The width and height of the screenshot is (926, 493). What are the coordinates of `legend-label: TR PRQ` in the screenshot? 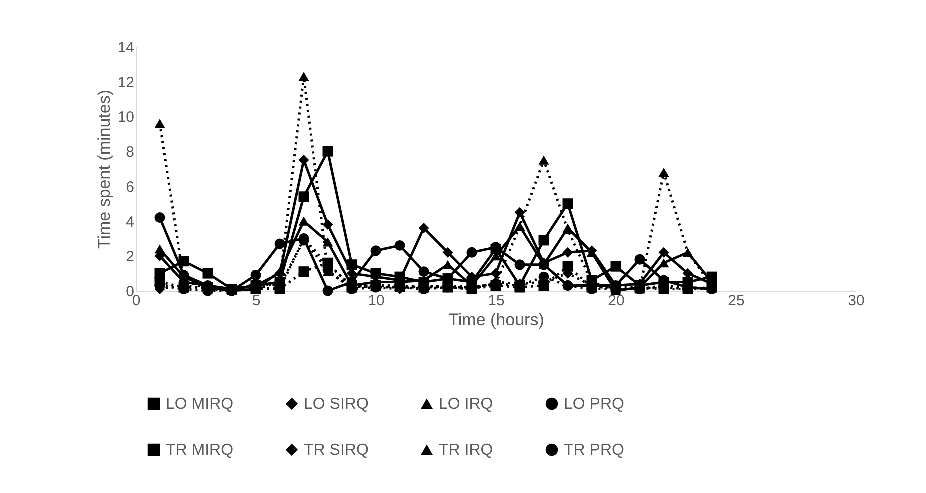 It's located at (594, 450).